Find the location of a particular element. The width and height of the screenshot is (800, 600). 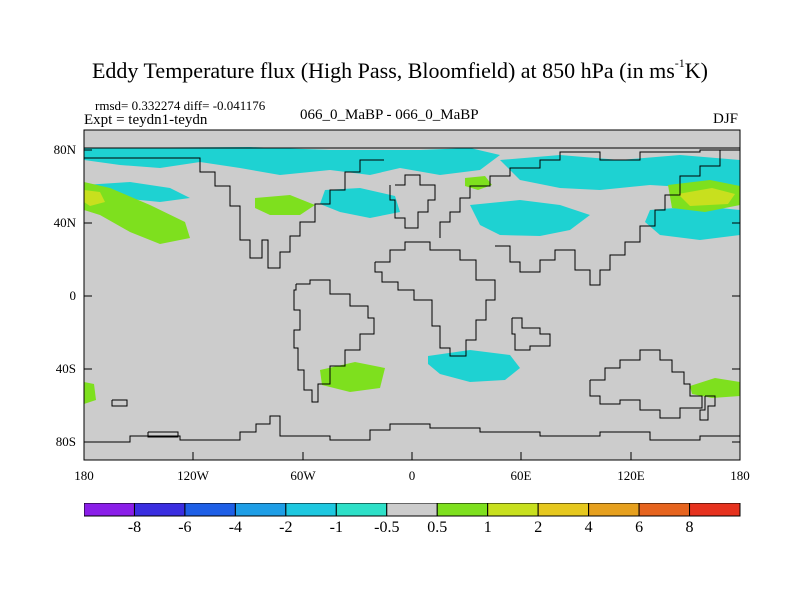

cyan-band-atlantic-mid is located at coordinates (360, 203).